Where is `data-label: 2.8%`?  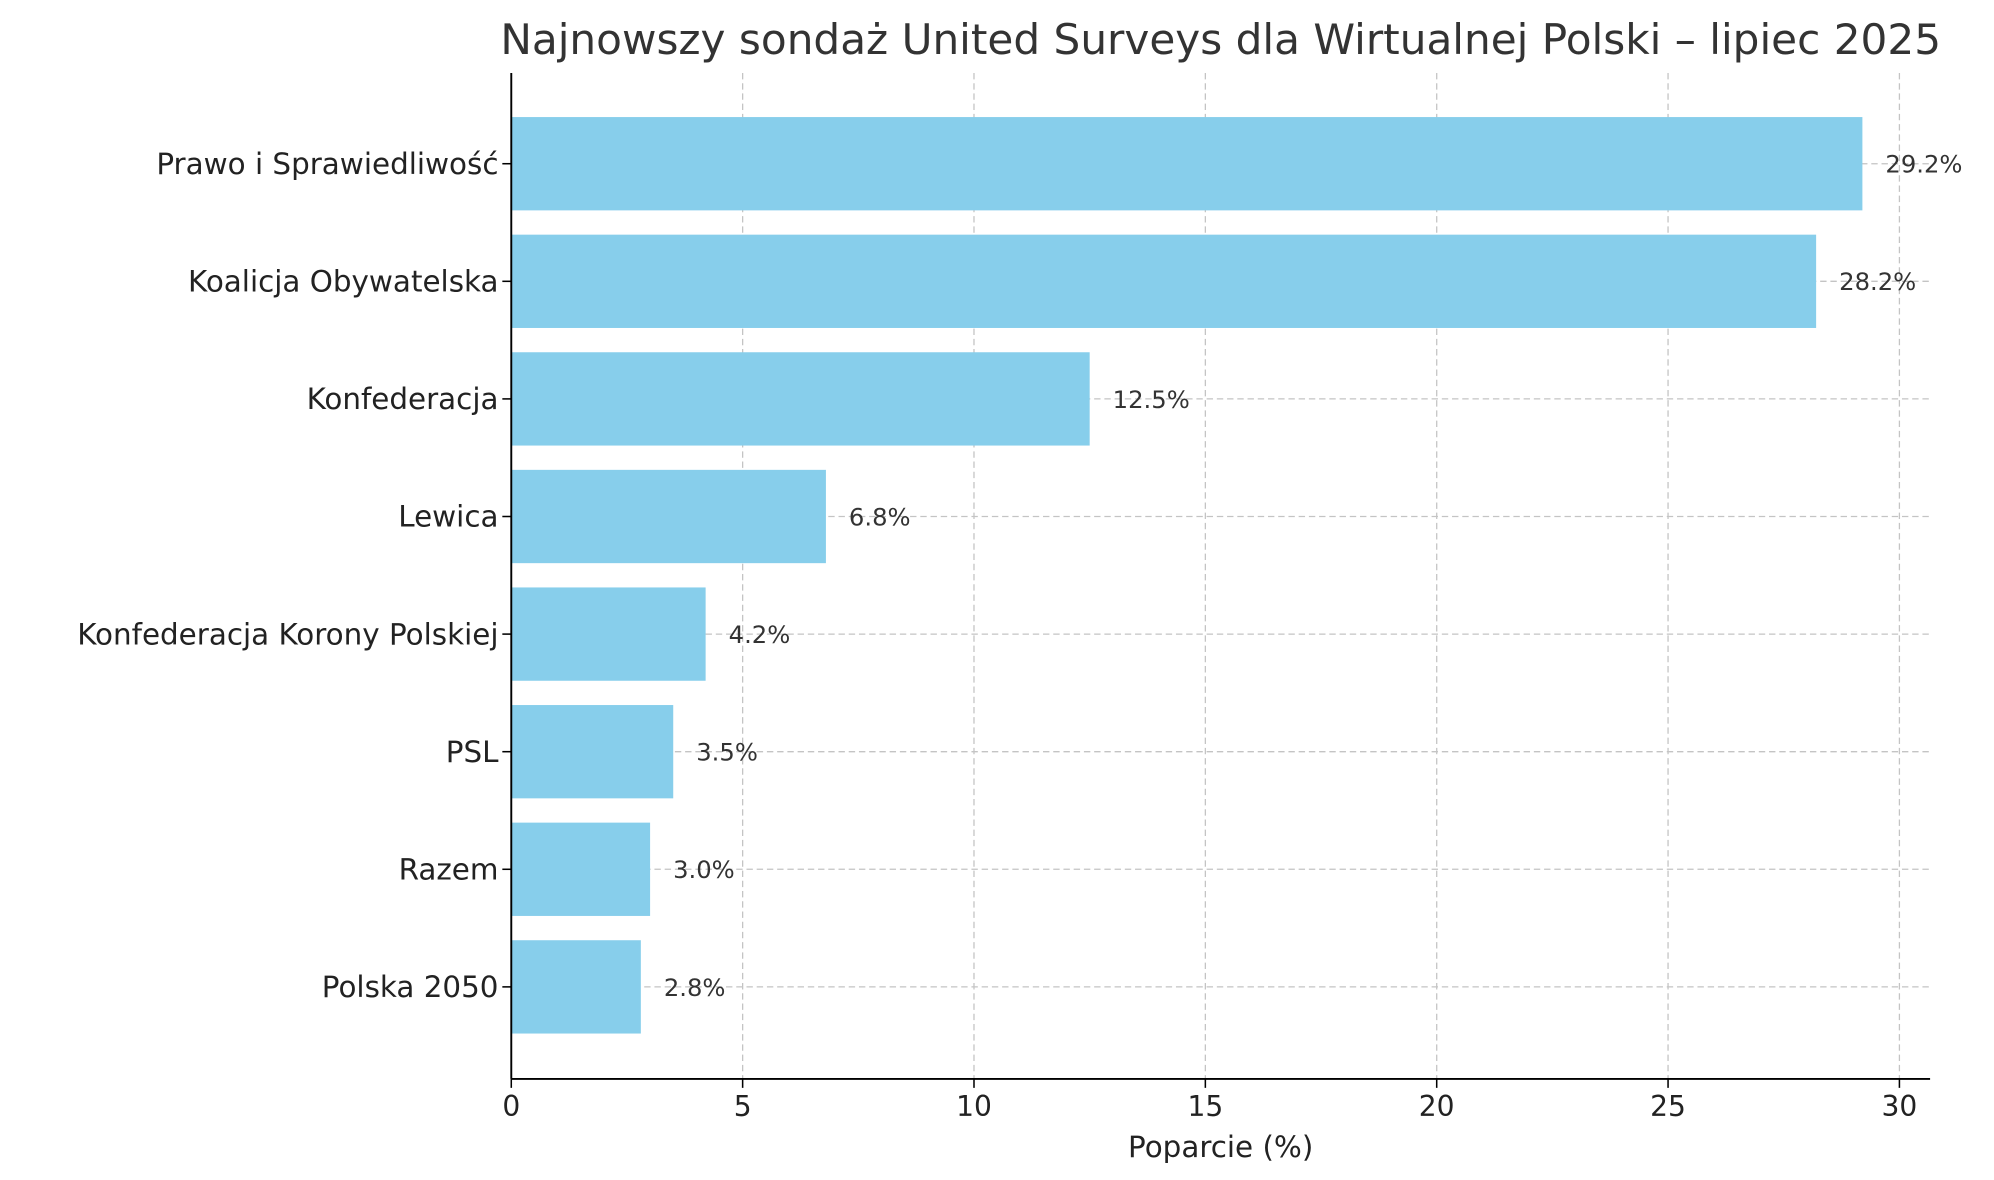 data-label: 2.8% is located at coordinates (695, 987).